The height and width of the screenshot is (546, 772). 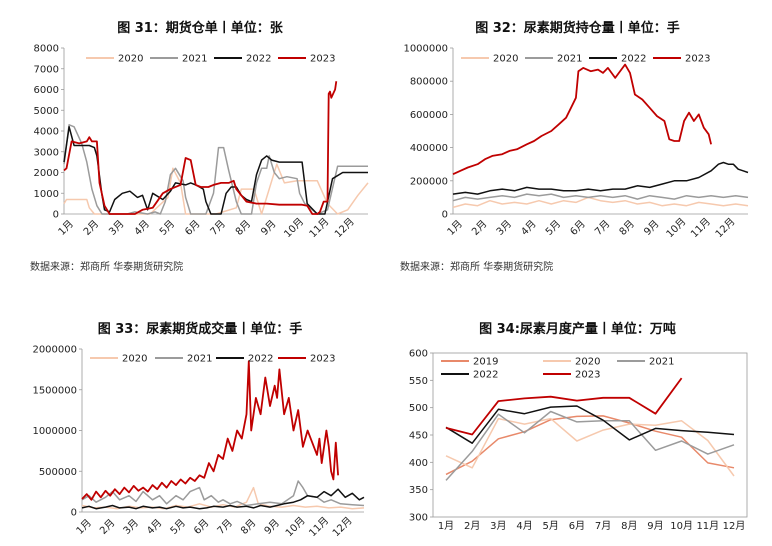 What do you see at coordinates (485, 362) in the screenshot?
I see `legend-label: 2019` at bounding box center [485, 362].